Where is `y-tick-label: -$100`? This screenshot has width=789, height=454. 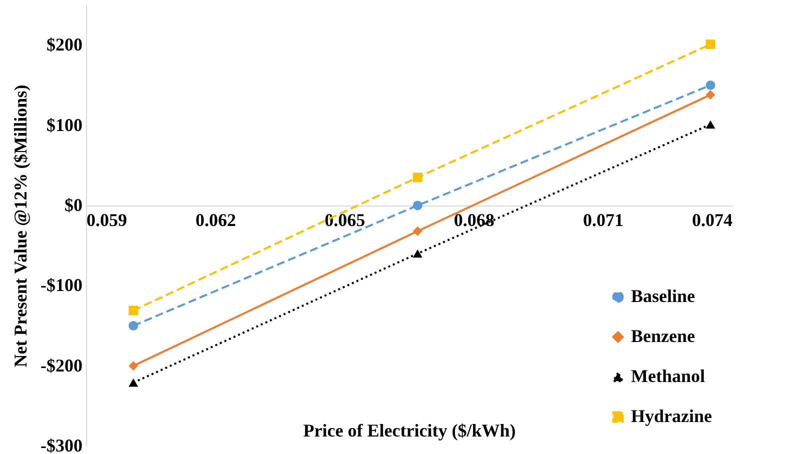
y-tick-label: -$100 is located at coordinates (61, 285).